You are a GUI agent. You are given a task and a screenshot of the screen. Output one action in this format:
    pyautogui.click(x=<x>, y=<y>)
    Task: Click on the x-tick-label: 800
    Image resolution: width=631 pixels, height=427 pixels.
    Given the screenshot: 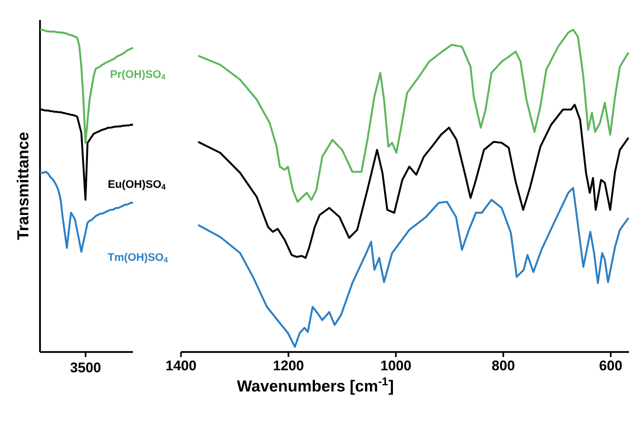 What is the action you would take?
    pyautogui.click(x=503, y=365)
    